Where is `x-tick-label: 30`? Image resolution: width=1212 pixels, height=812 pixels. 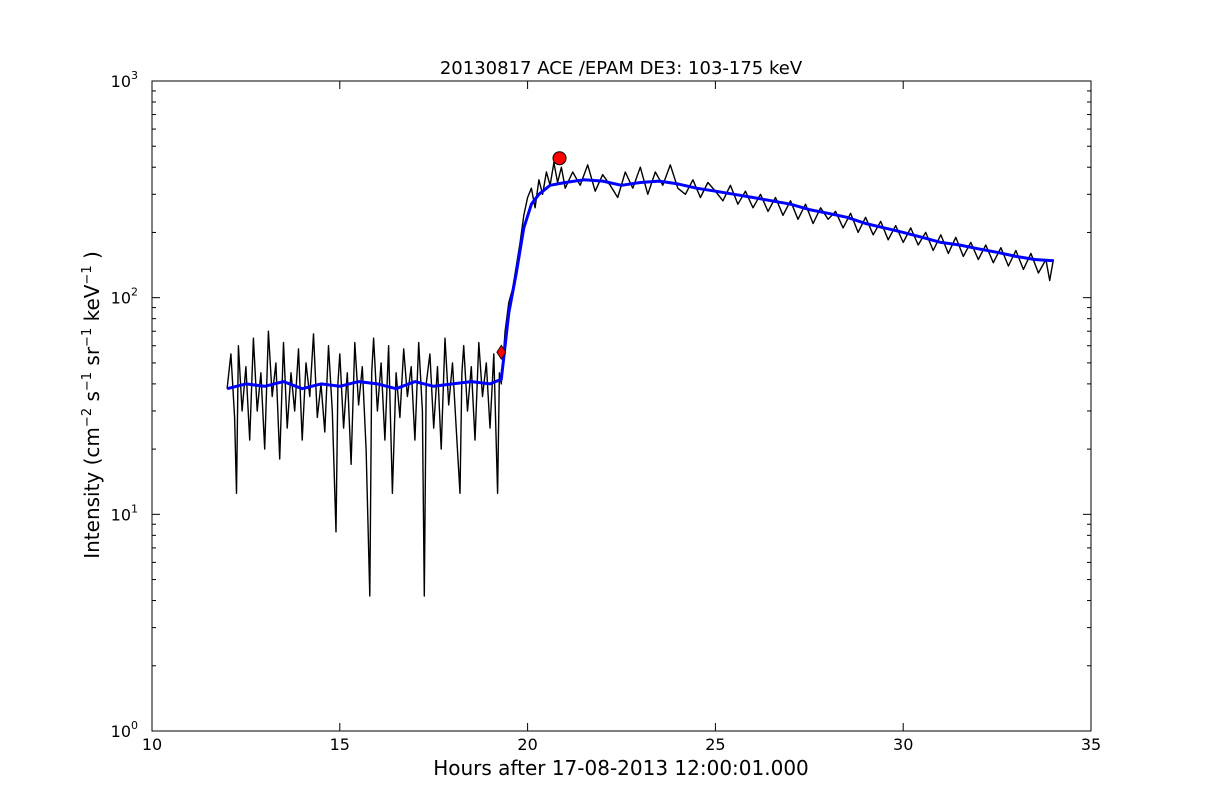 x-tick-label: 30 is located at coordinates (903, 744).